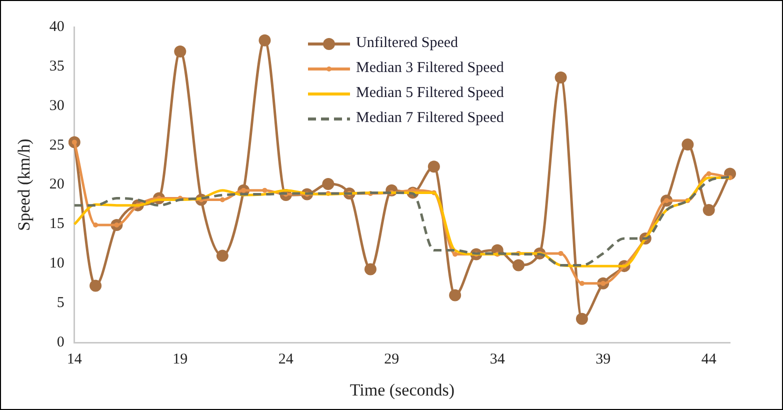 The width and height of the screenshot is (783, 410). I want to click on y-tick-label: 10, so click(56, 264).